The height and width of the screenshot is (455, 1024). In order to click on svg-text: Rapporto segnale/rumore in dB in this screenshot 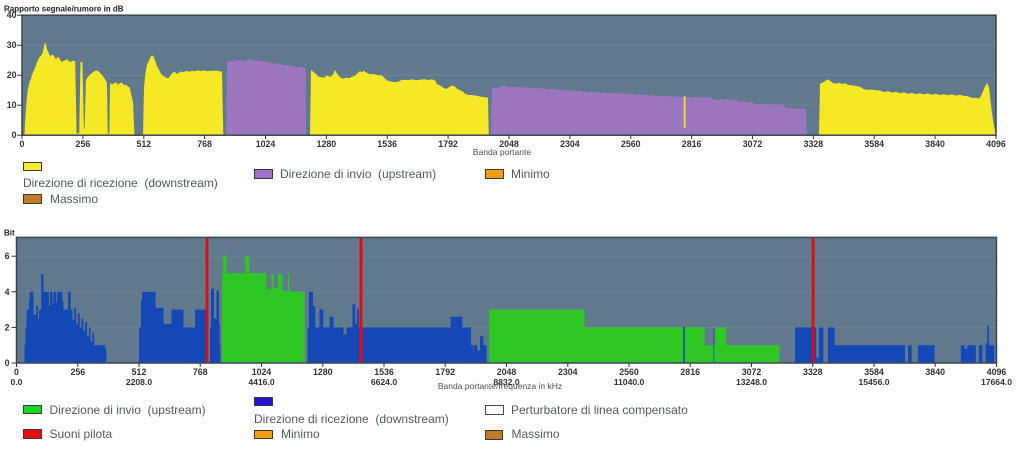, I will do `click(64, 8)`.